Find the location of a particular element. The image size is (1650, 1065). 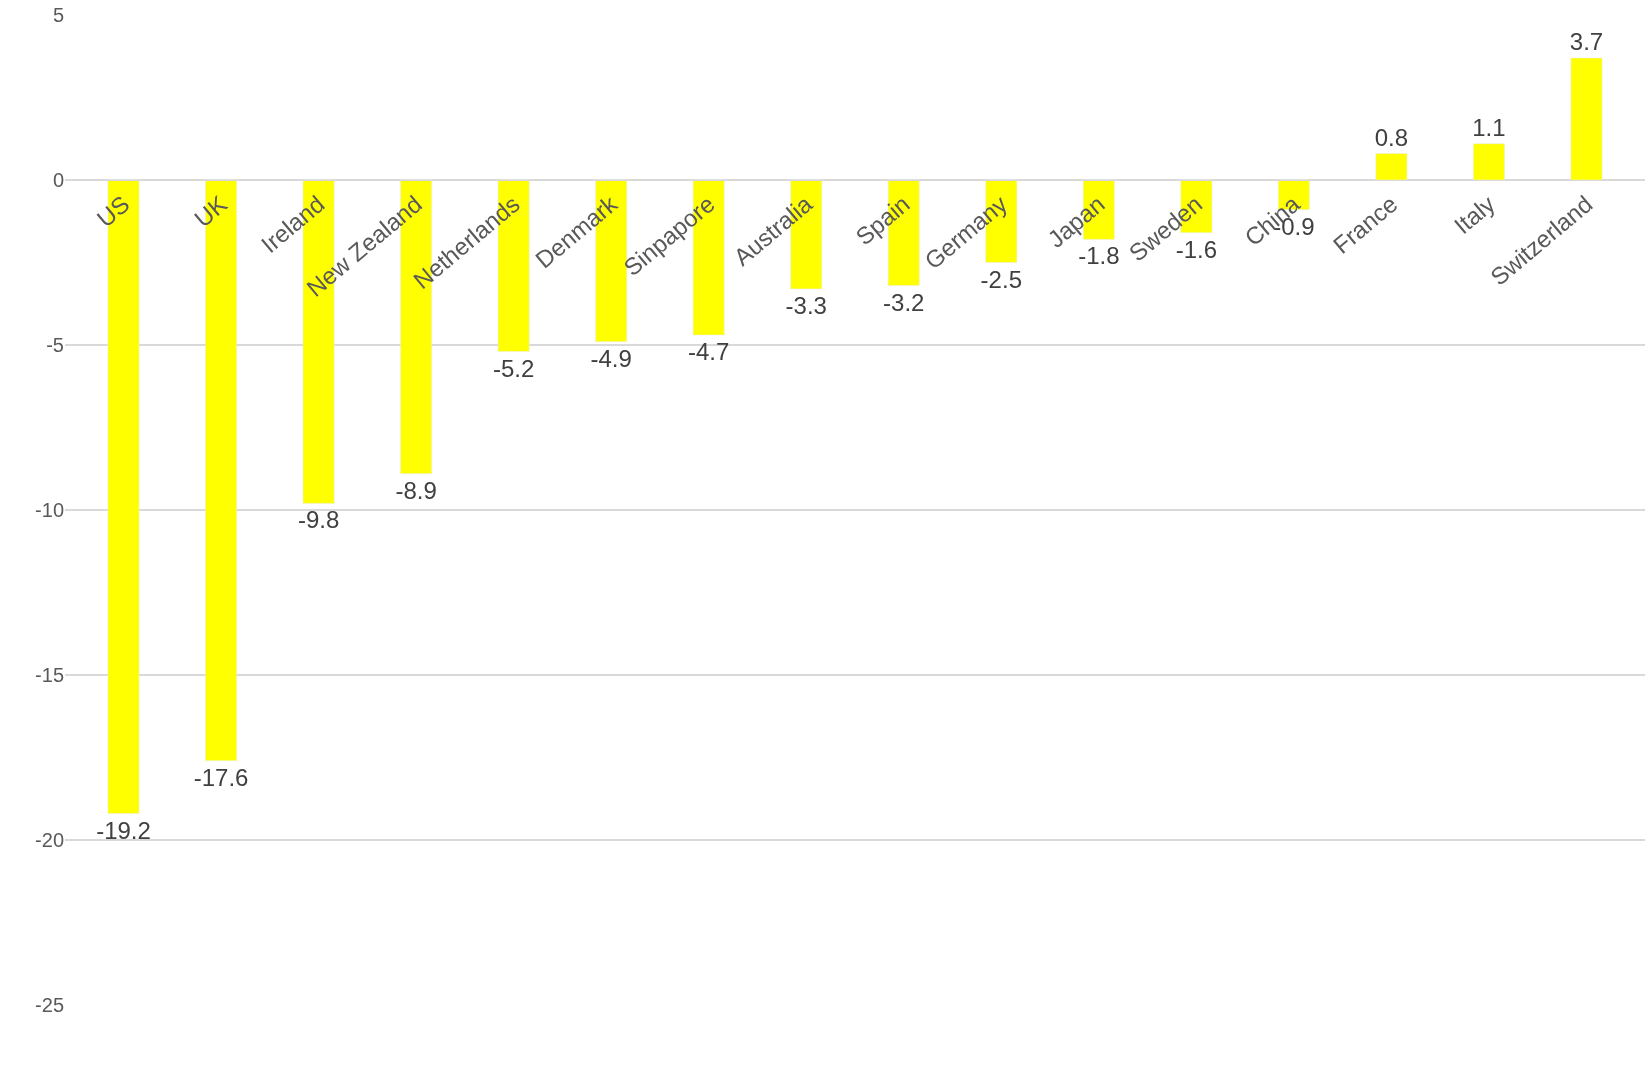

data-label: -5.2 is located at coordinates (513, 368).